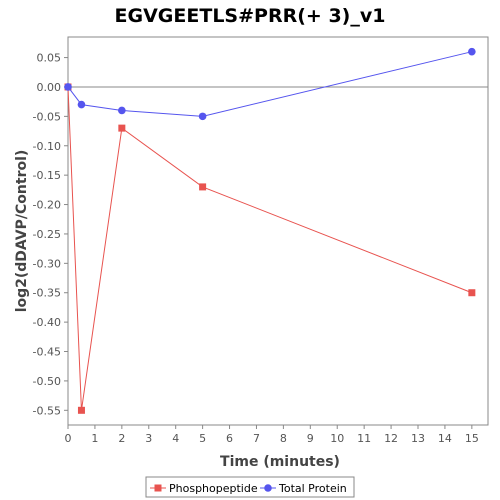  I want to click on x-tick-label: 4, so click(175, 438).